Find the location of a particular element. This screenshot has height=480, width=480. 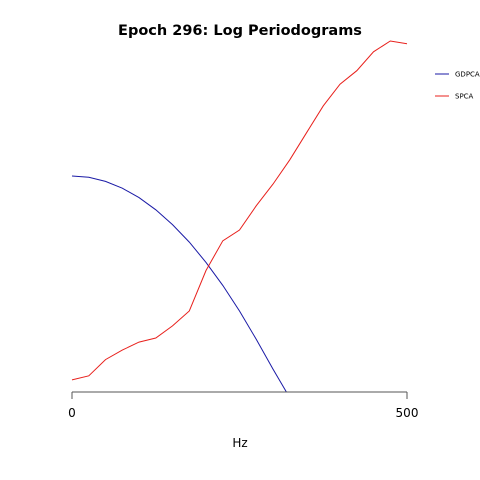

x-tick-label-500: 500 is located at coordinates (407, 413).